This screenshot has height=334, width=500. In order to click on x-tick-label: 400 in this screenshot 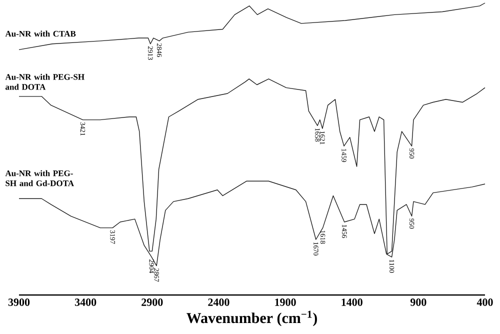, I will do `click(484, 302)`.